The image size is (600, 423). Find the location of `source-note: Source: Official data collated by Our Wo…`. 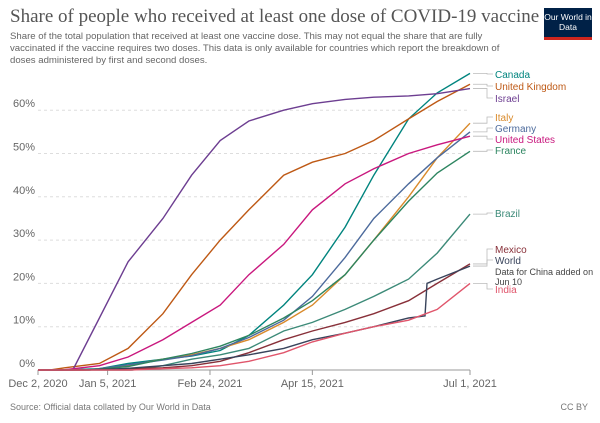

source-note: Source: Official data collated by Our Wo… is located at coordinates (110, 407).